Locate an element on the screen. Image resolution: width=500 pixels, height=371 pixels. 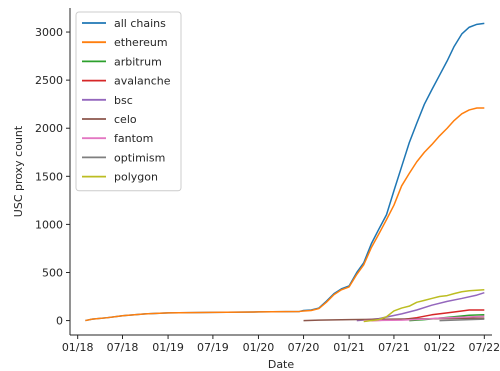
y-tick-label: 1500 is located at coordinates (49, 176).